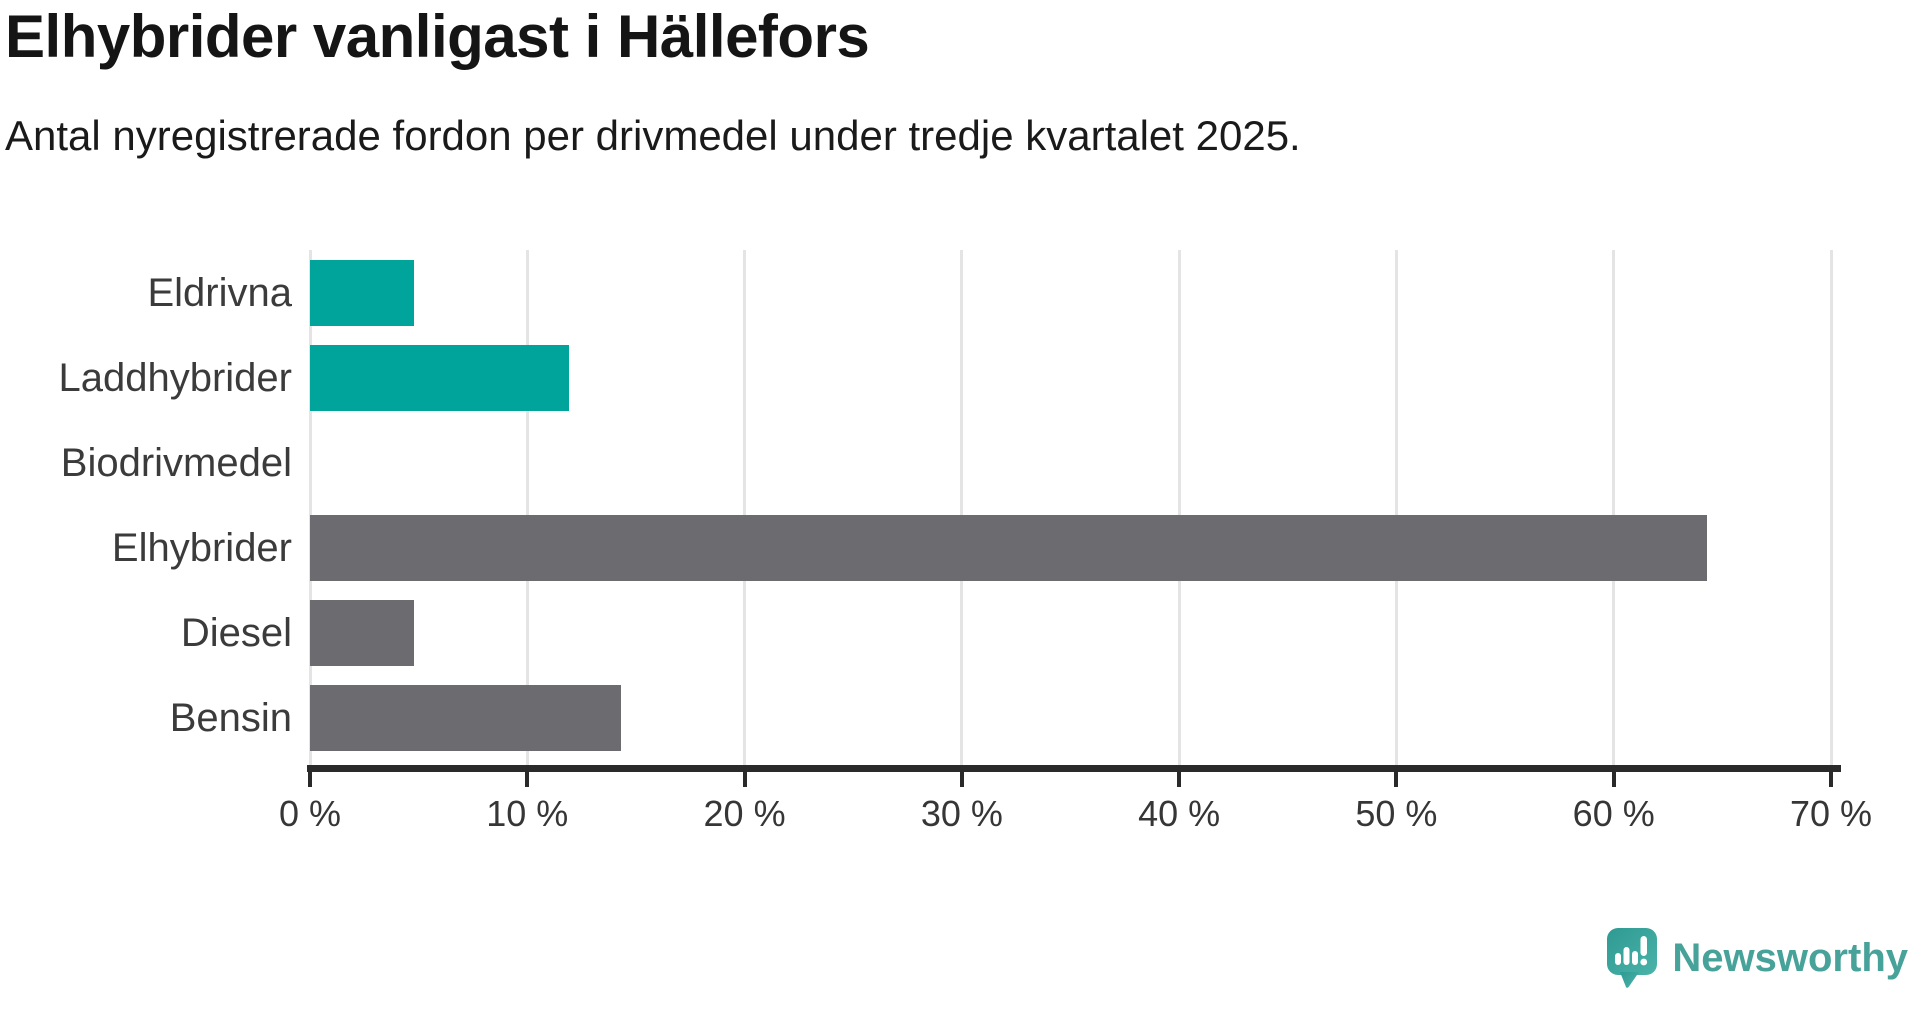  I want to click on newsworthy-wordmark: Newsworthy, so click(1790, 957).